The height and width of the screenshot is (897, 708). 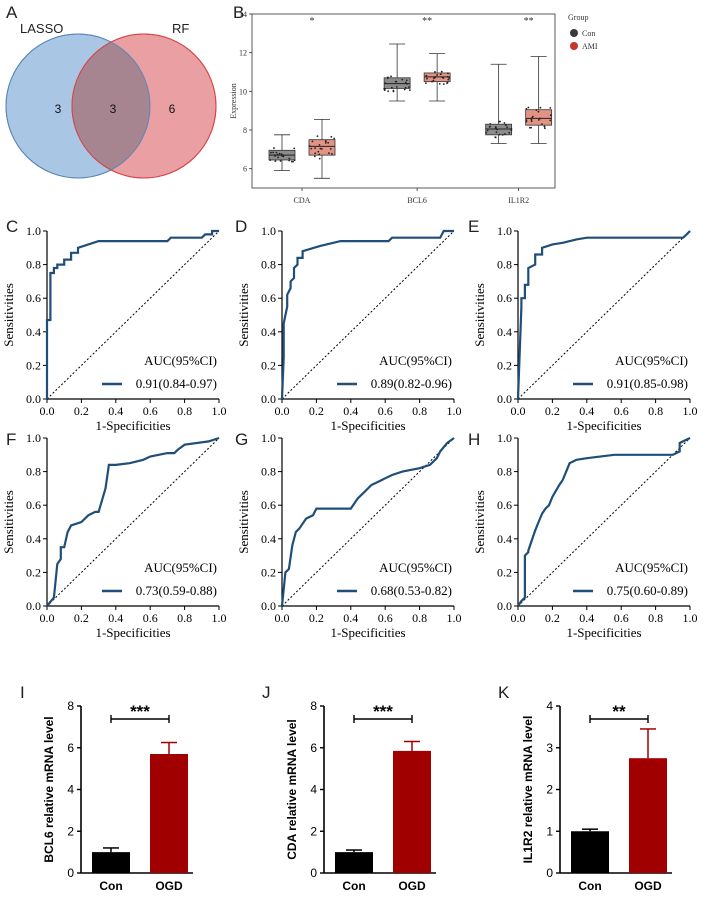 What do you see at coordinates (245, 130) in the screenshot?
I see `boxplot-ytick-label: 8` at bounding box center [245, 130].